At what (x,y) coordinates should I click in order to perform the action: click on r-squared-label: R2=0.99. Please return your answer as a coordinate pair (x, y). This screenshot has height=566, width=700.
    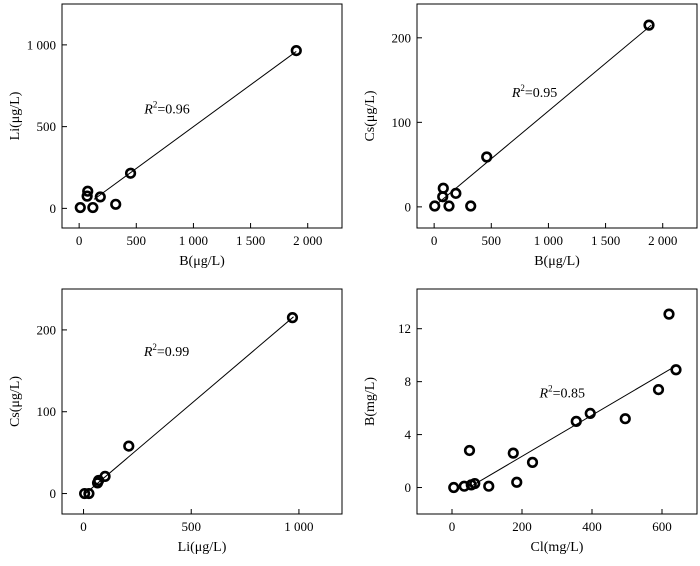
    Looking at the image, I should click on (166, 351).